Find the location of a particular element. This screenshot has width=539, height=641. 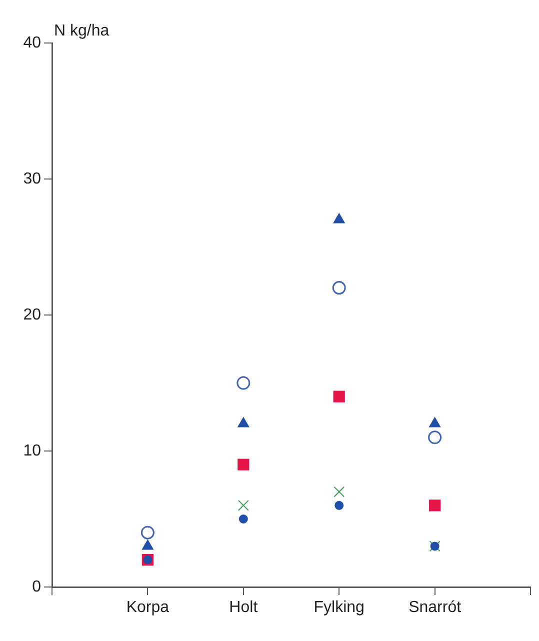

y-tick-label: 30 is located at coordinates (32, 179).